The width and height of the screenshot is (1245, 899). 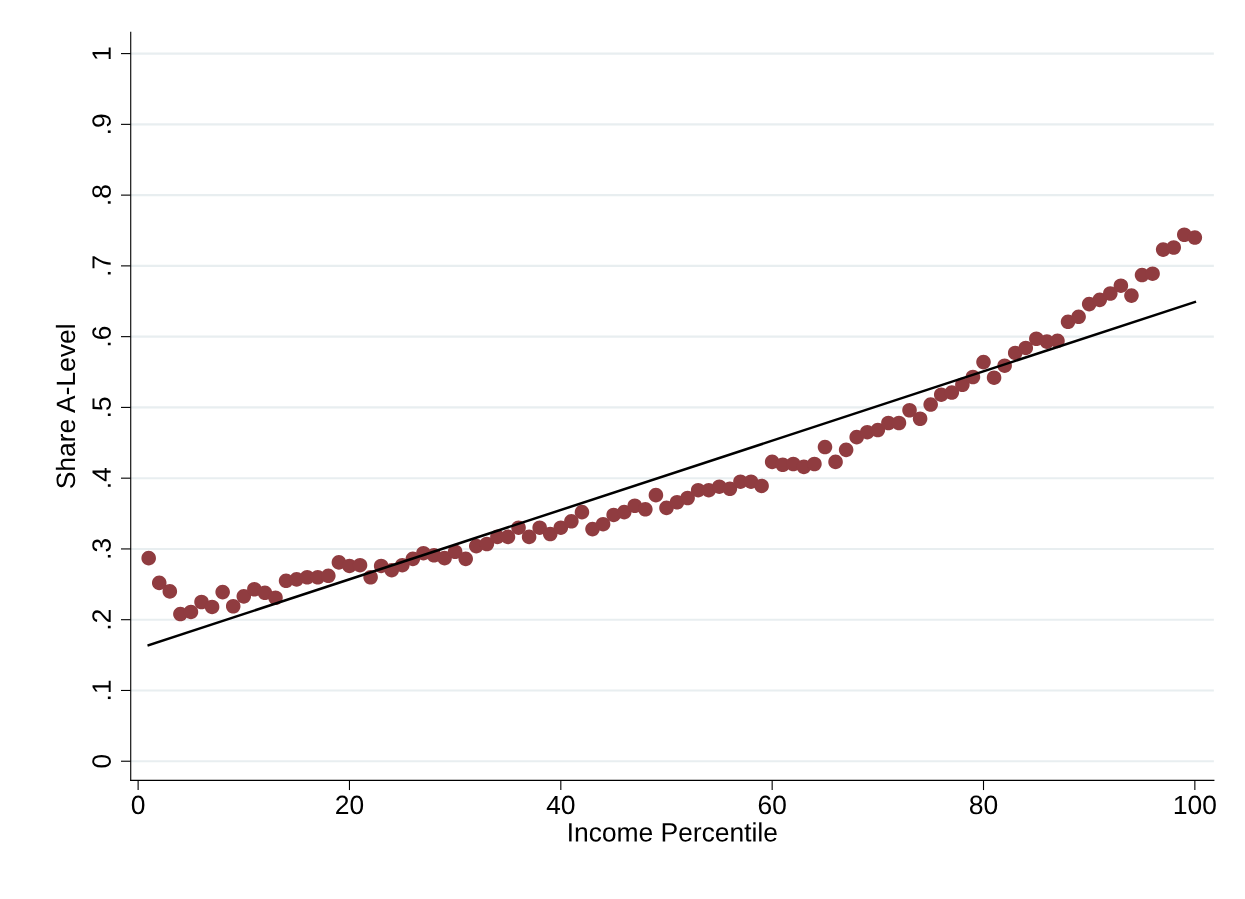 What do you see at coordinates (772, 805) in the screenshot?
I see `x-tick-label: 60` at bounding box center [772, 805].